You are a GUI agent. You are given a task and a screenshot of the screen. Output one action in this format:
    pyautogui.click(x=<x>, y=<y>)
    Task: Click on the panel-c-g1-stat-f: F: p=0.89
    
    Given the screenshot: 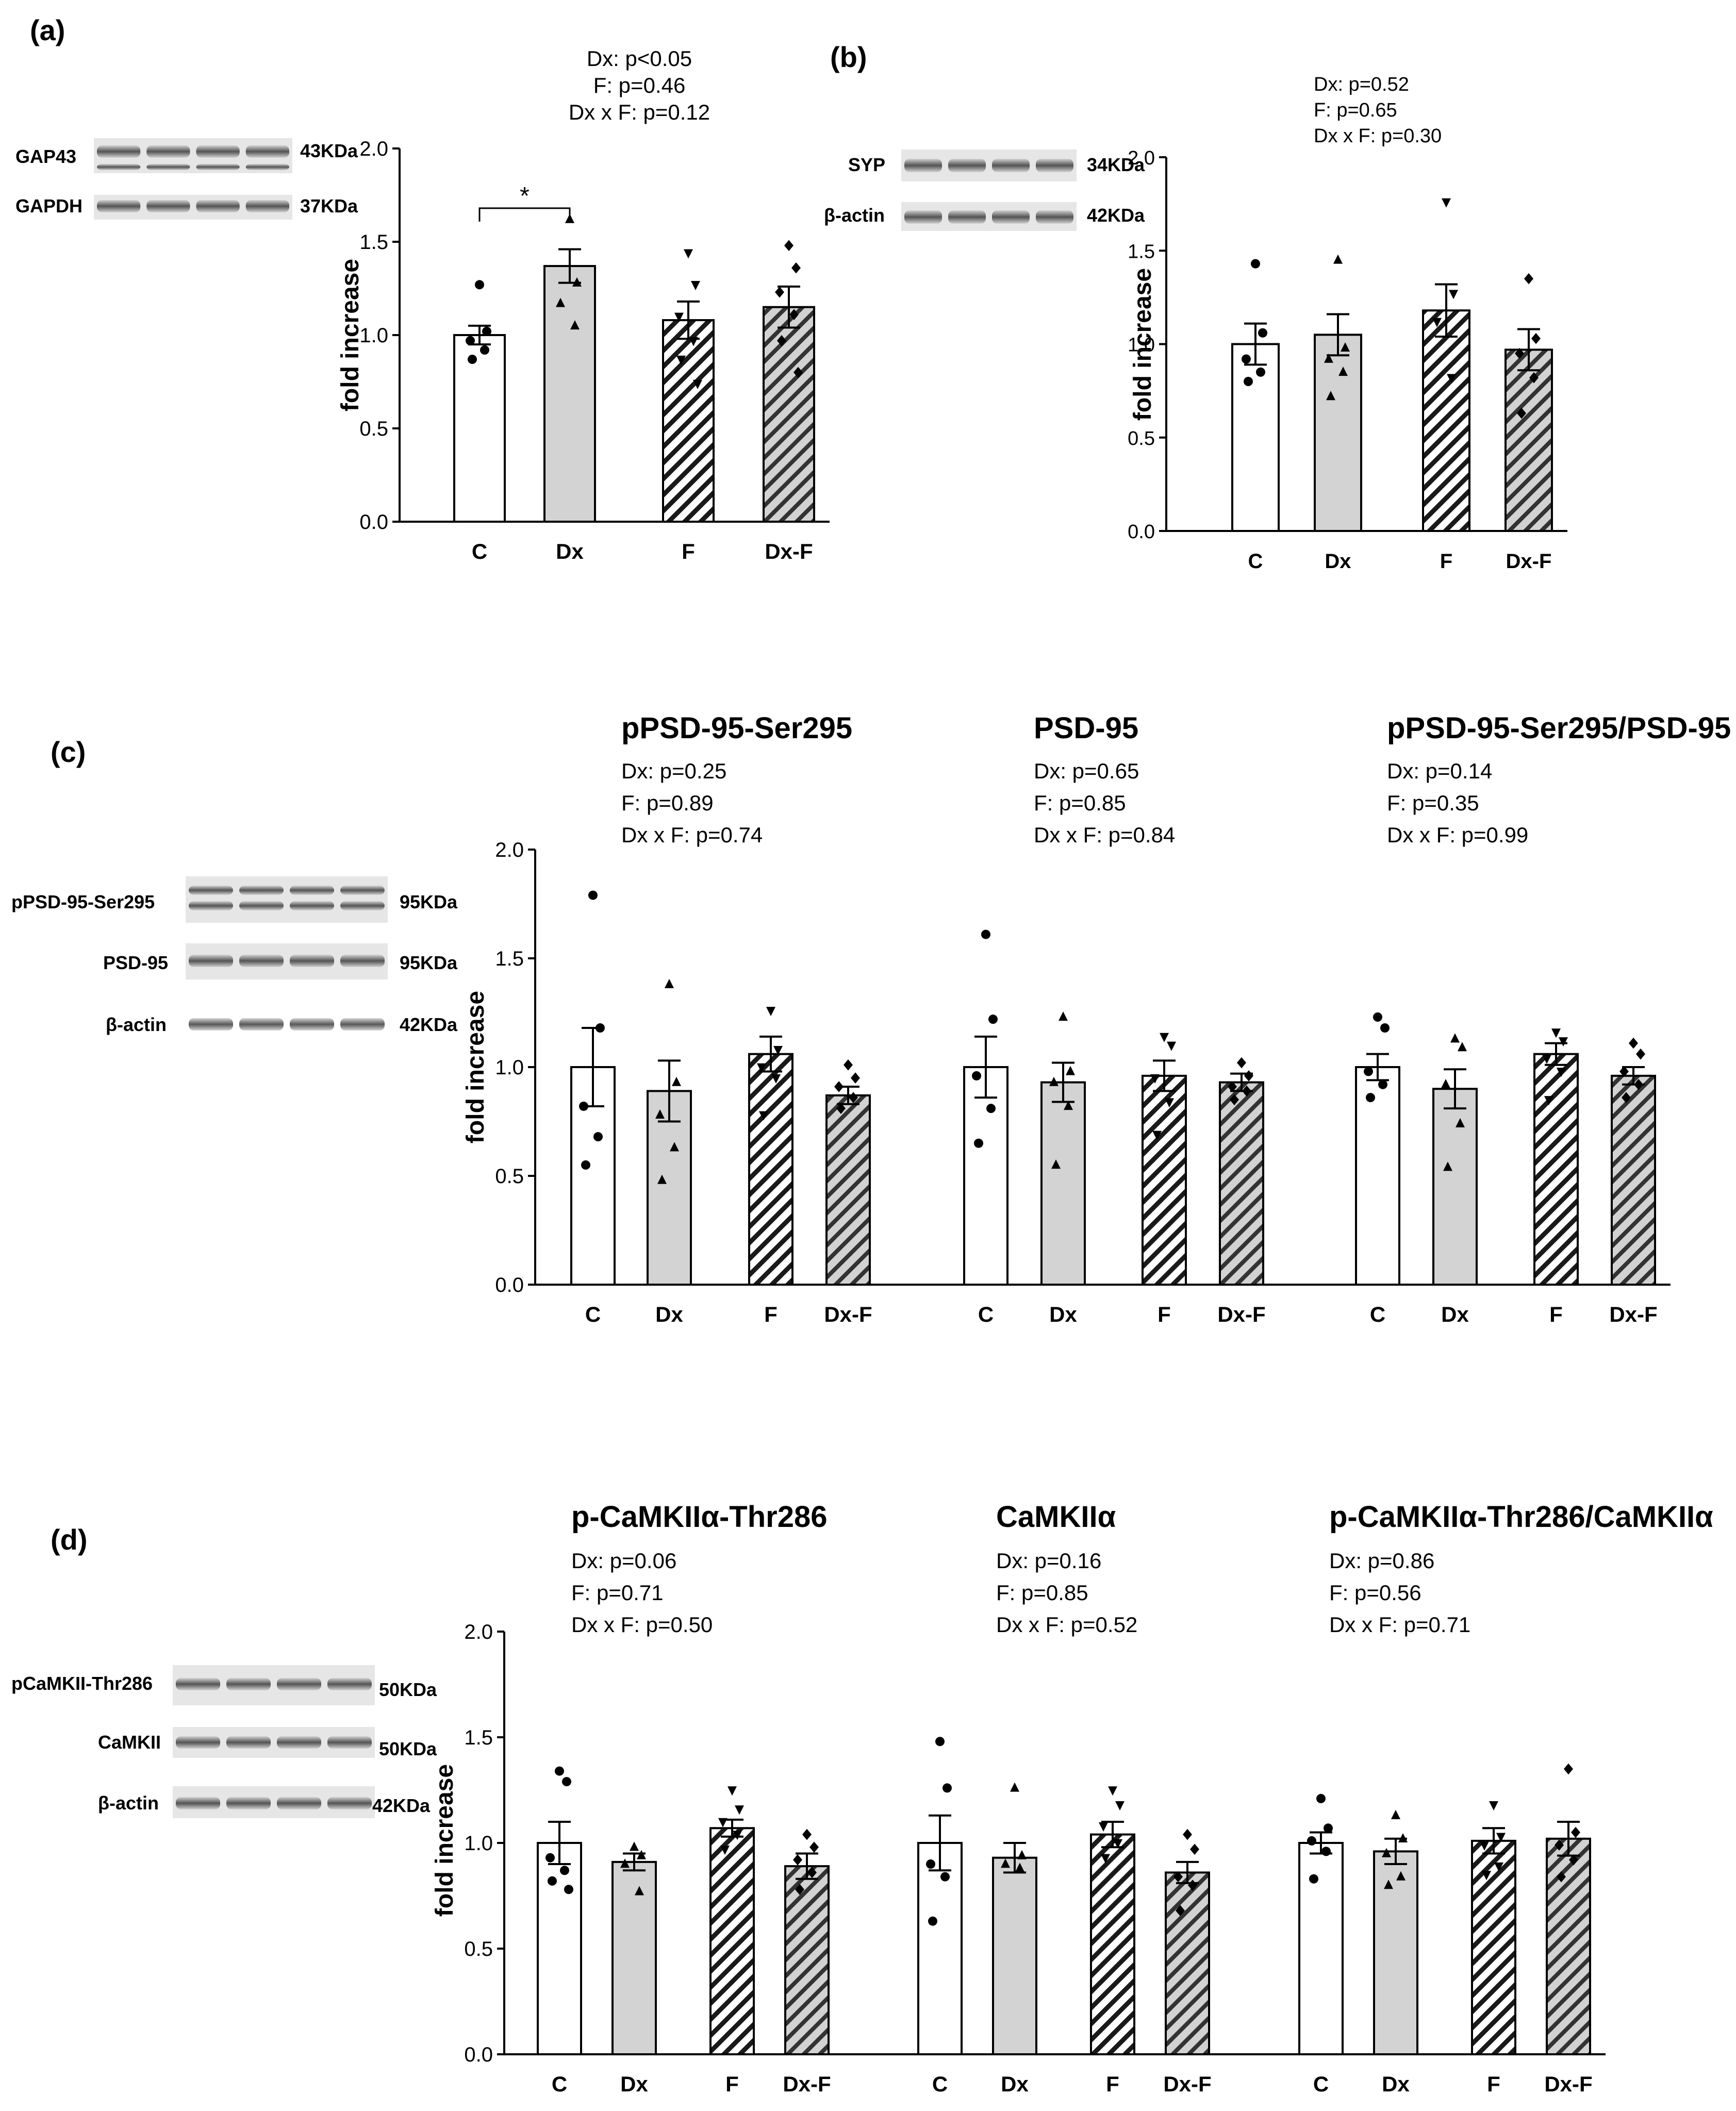 What is the action you would take?
    pyautogui.click(x=667, y=803)
    